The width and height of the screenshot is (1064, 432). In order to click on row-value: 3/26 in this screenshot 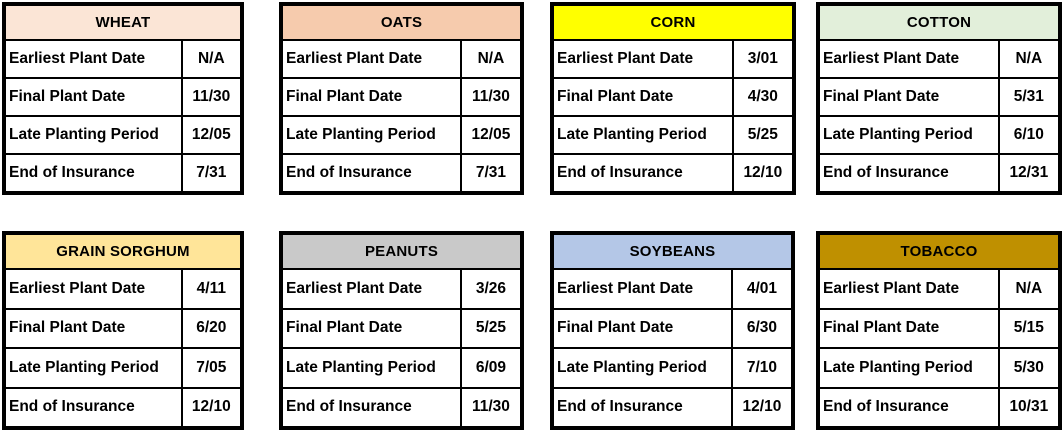, I will do `click(491, 288)`.